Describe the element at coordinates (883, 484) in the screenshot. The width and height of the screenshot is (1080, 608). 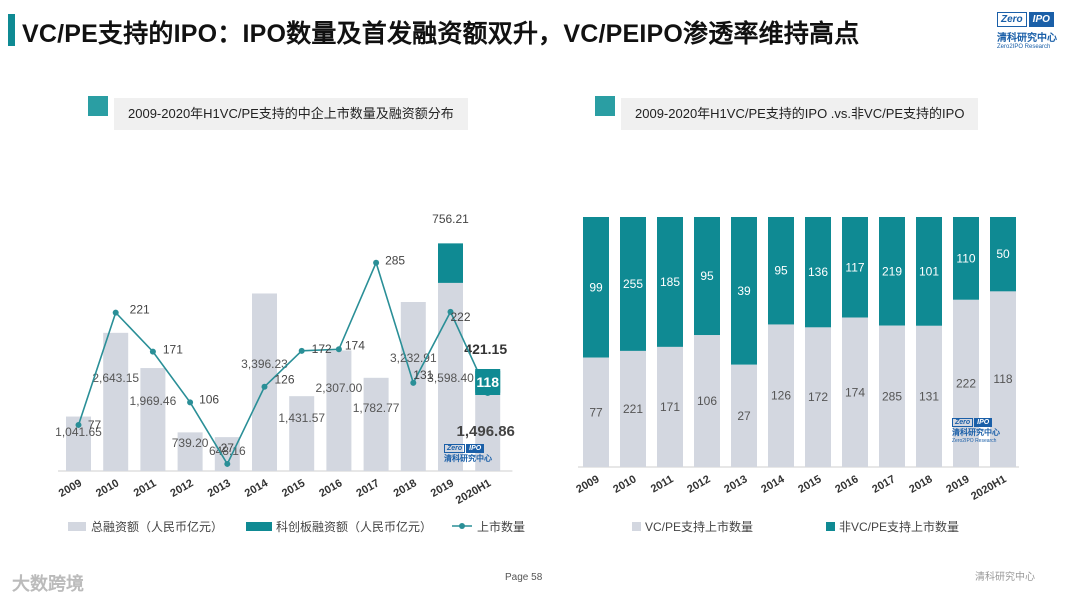
I see `x-tick-label: 2017` at that location.